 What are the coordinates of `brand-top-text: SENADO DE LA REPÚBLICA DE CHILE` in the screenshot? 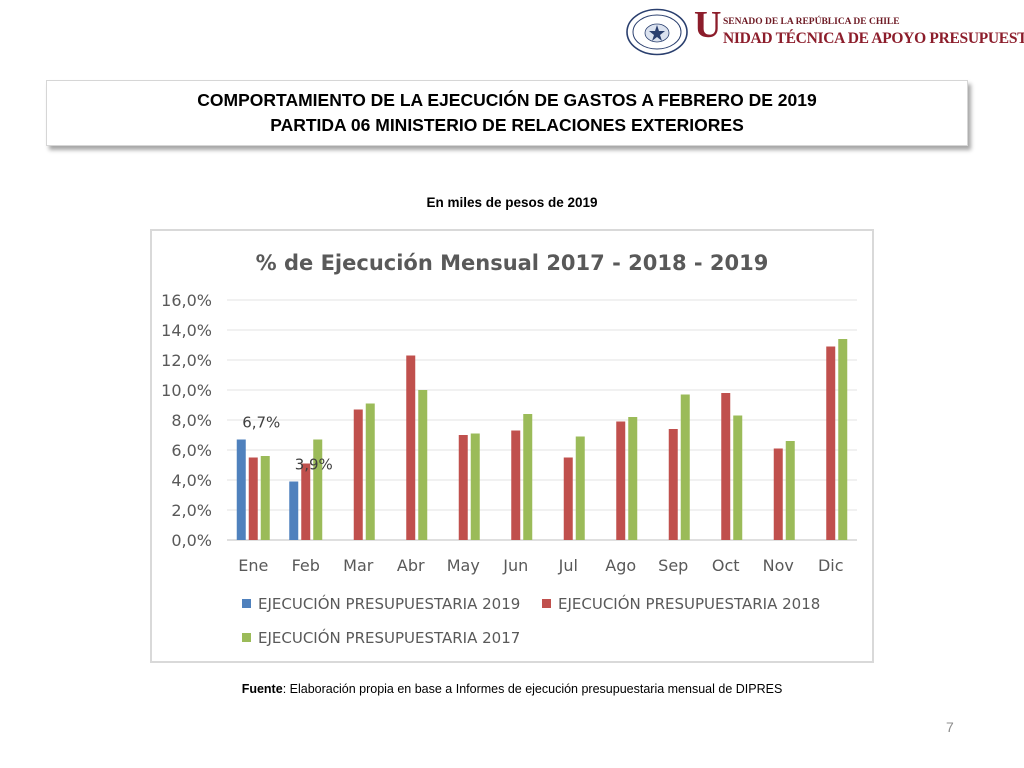 It's located at (811, 22).